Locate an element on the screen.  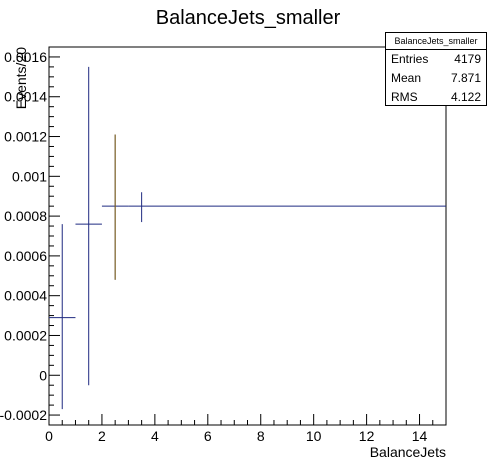
x-tick-label: 14 is located at coordinates (420, 436).